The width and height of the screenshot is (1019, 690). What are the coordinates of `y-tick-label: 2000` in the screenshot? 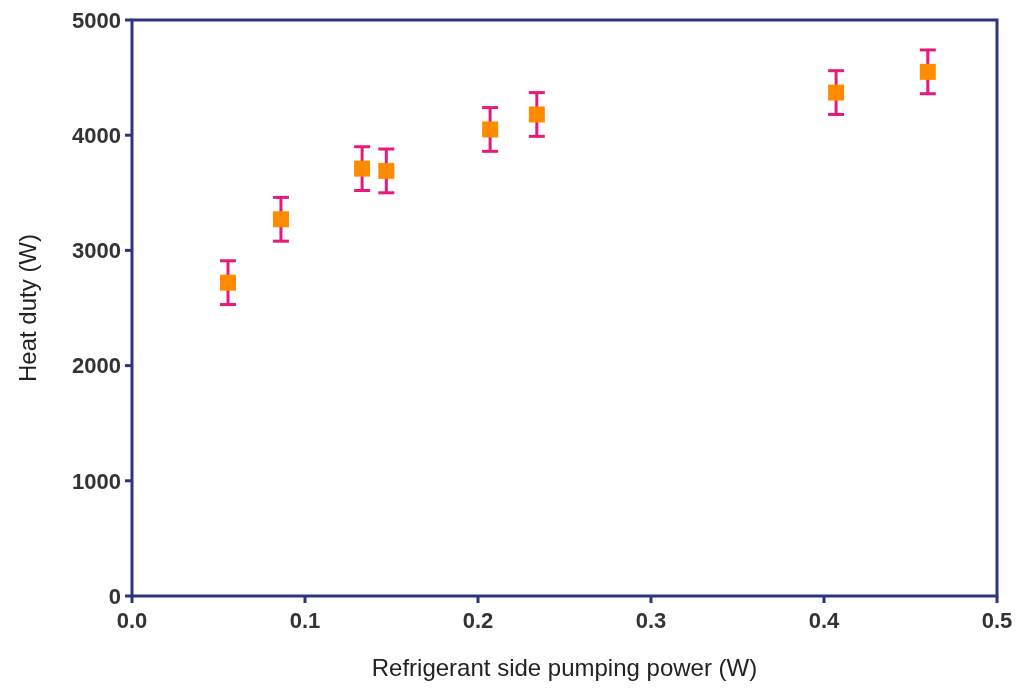 It's located at (96, 366).